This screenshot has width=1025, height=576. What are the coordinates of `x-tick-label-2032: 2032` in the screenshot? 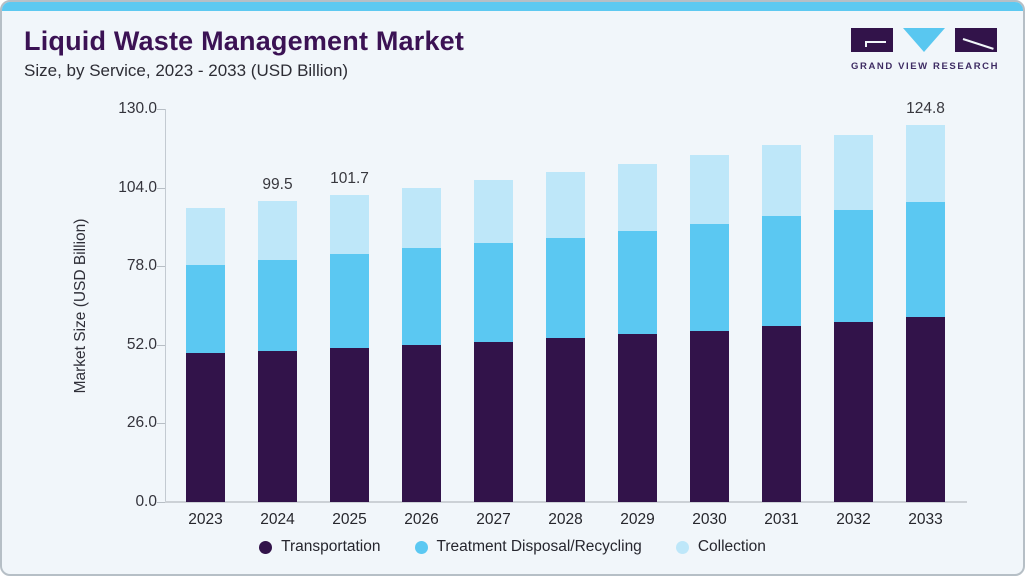 It's located at (853, 519).